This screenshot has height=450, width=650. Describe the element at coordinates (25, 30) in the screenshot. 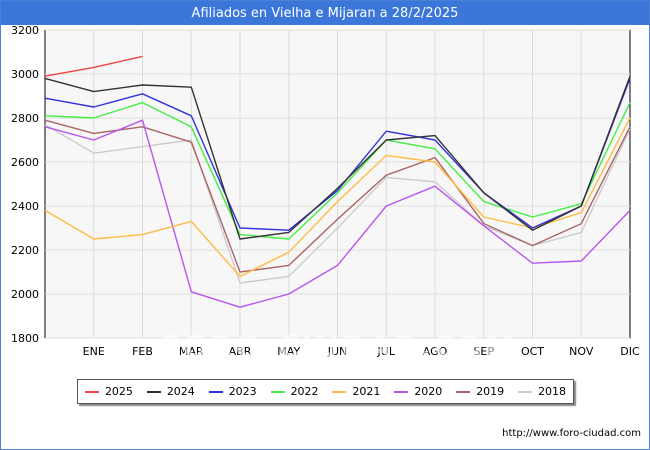

I see `y-tick-label: 3200` at that location.